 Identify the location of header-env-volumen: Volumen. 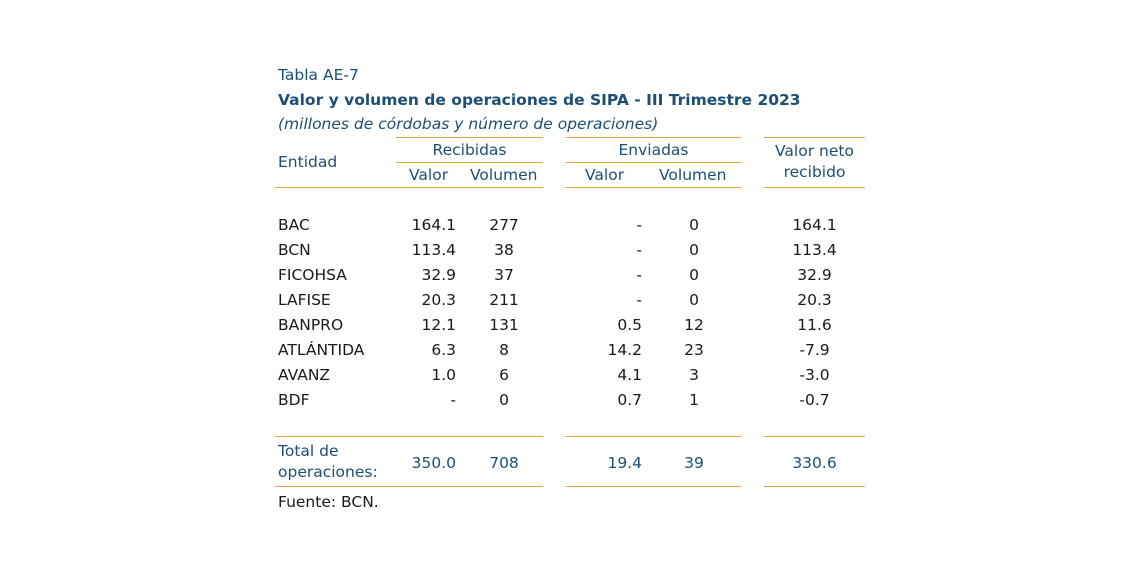
(693, 175).